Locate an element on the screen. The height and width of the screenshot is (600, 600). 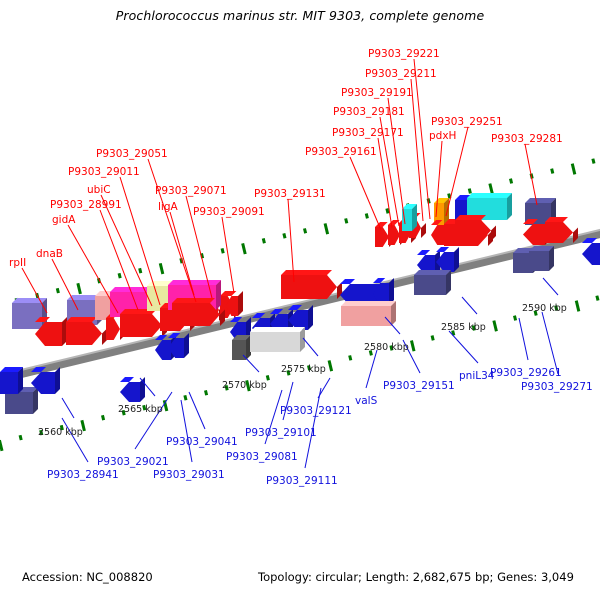
gene-label: P9303_29281 is located at coordinates (527, 139).